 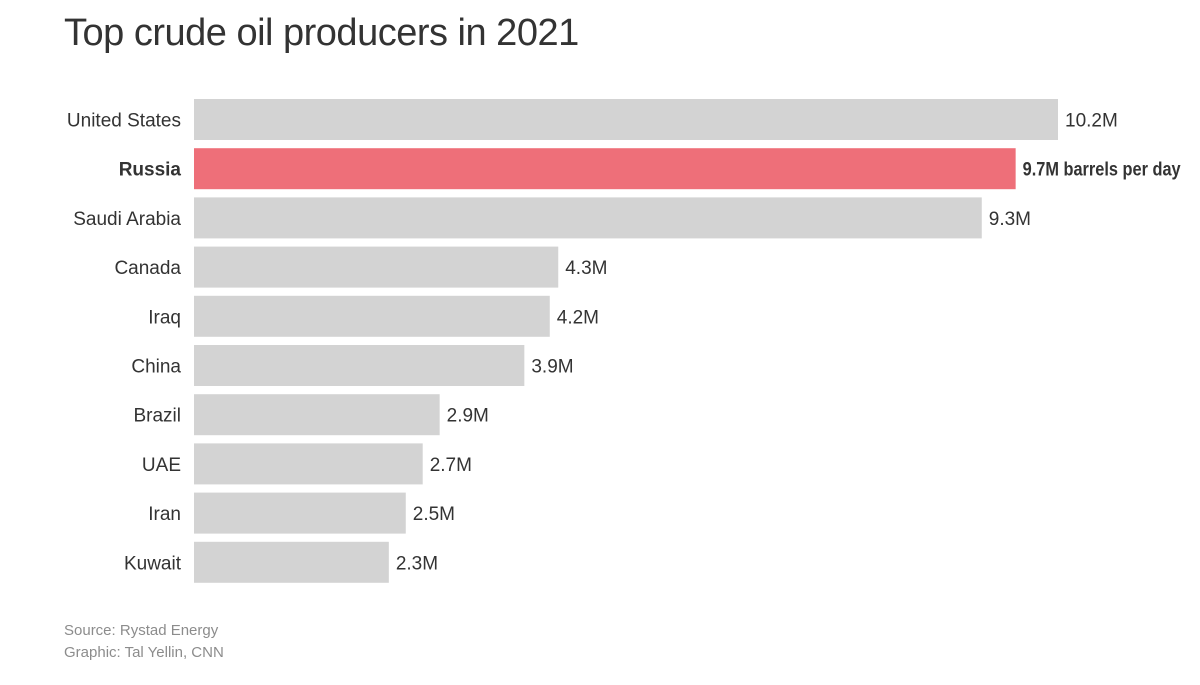 I want to click on category-label-kuwait: Kuwait, so click(x=153, y=563).